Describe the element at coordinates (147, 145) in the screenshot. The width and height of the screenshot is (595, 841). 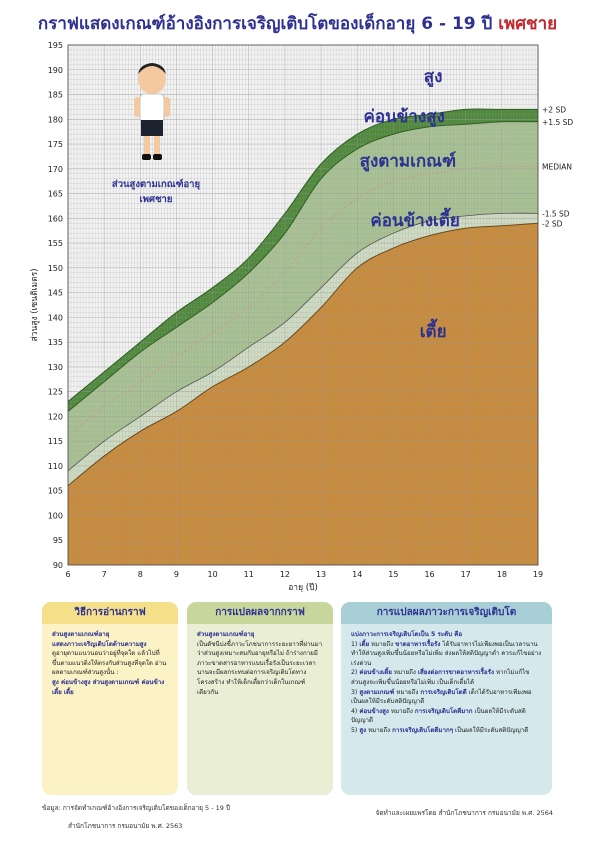
I see `boy-leg-left` at that location.